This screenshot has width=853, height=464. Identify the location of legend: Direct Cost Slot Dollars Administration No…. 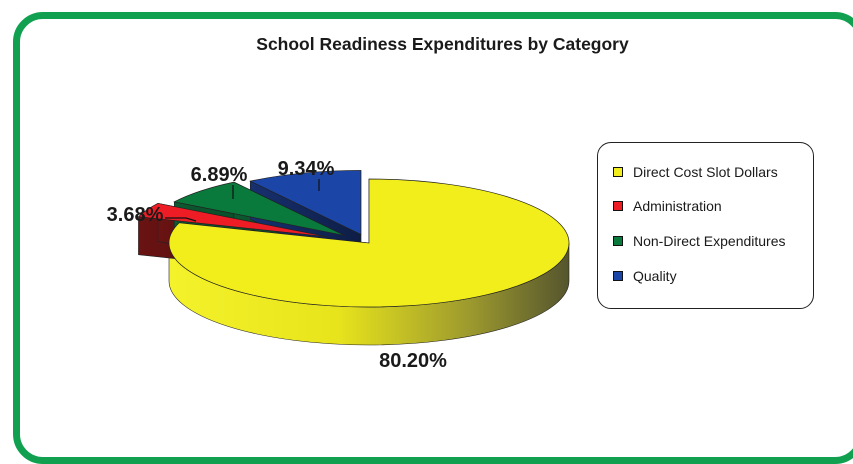
(705, 225).